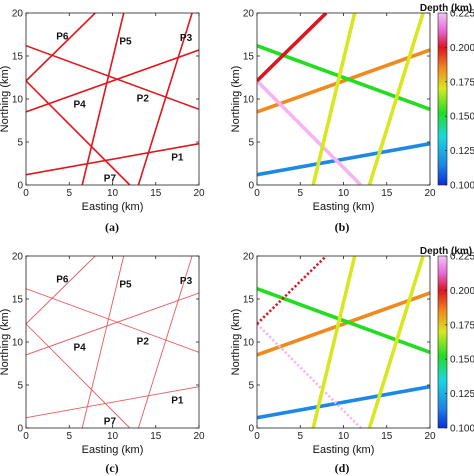 This screenshot has width=474, height=476. What do you see at coordinates (165, 342) in the screenshot?
I see `fault-line-p7` at bounding box center [165, 342].